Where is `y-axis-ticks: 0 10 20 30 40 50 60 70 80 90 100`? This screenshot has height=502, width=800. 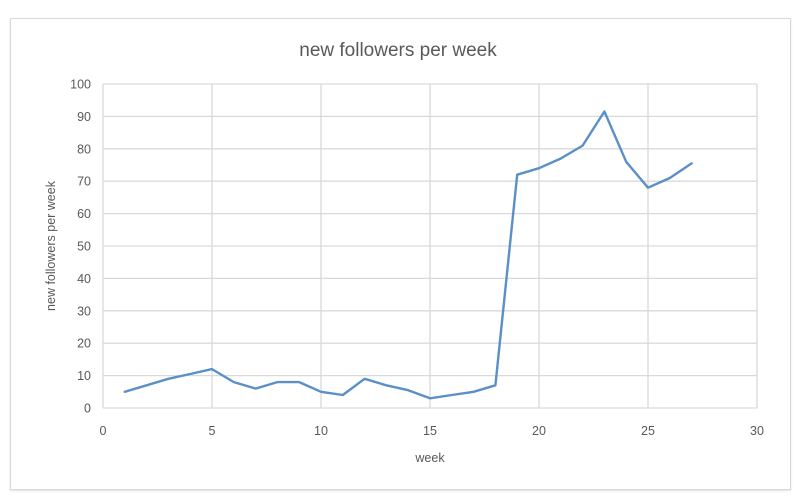
y-axis-ticks: 0 10 20 30 40 50 60 70 80 90 100 is located at coordinates (80, 247).